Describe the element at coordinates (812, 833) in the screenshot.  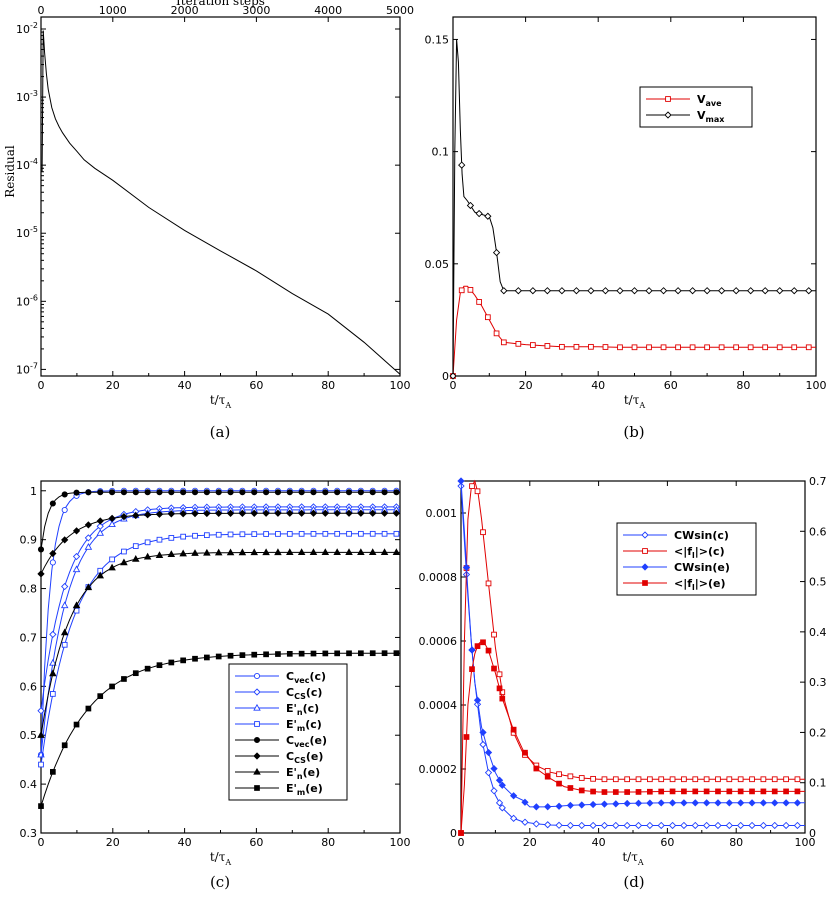
I see `y2-tick-label: 0` at that location.